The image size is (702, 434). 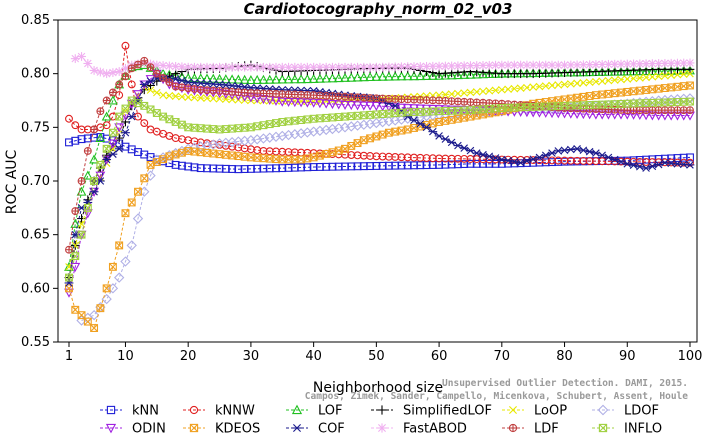 I want to click on x-tick-label: 60, so click(x=439, y=356).